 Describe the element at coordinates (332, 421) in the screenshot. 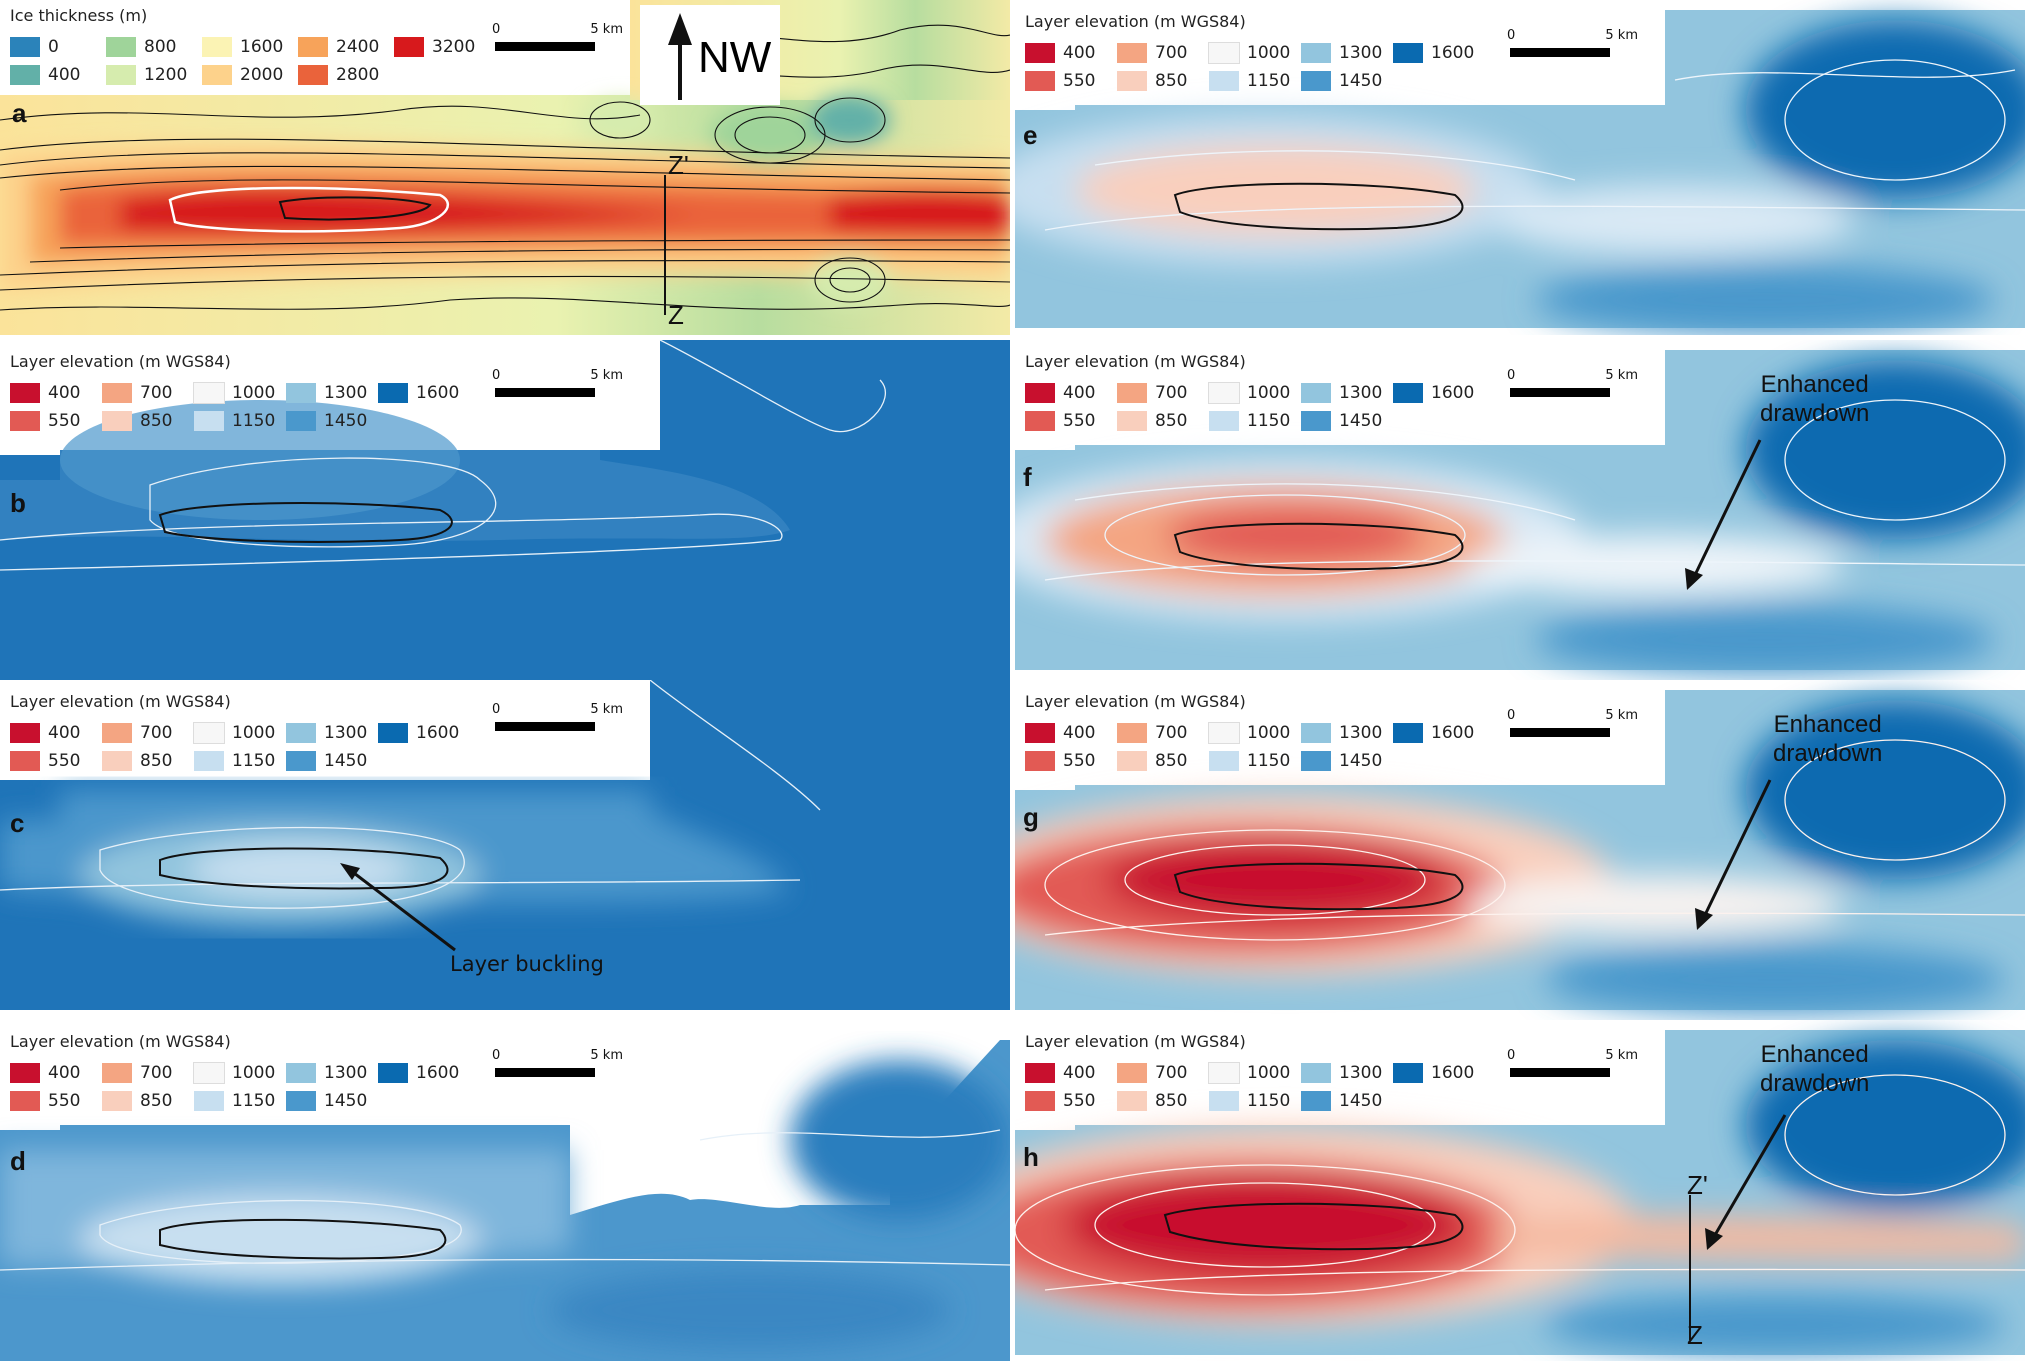

I see `legend-item: 1450` at that location.